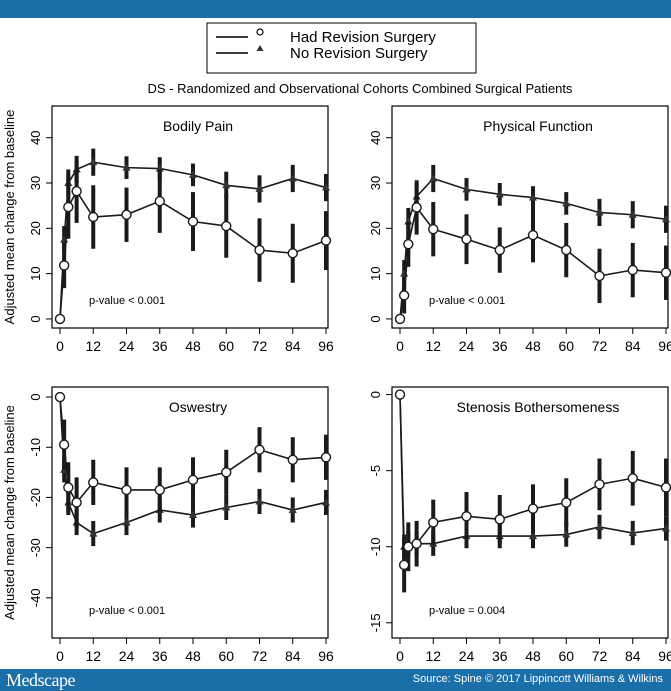 The image size is (671, 691). Describe the element at coordinates (538, 126) in the screenshot. I see `panel-title: Physical Function` at that location.